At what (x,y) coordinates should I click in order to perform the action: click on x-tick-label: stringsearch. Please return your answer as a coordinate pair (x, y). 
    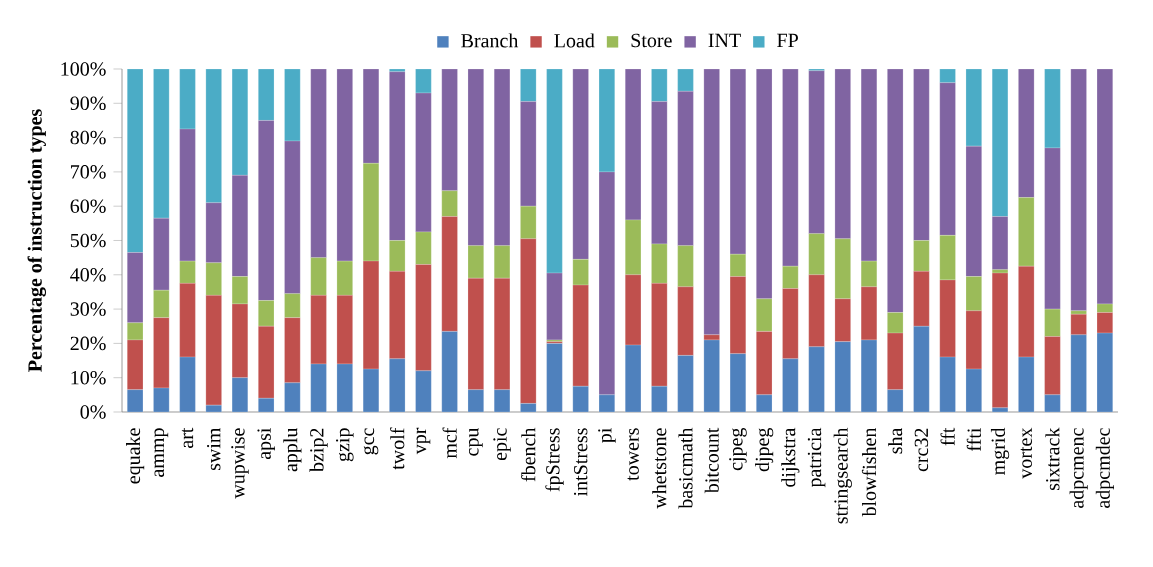
    Looking at the image, I should click on (842, 475).